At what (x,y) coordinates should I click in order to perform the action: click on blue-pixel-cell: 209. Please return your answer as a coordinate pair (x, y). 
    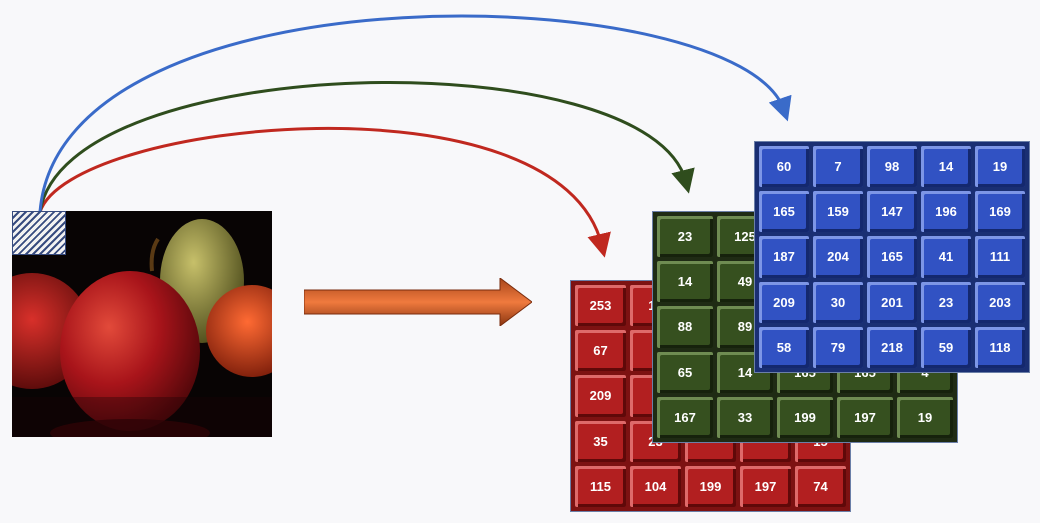
    Looking at the image, I should click on (784, 302).